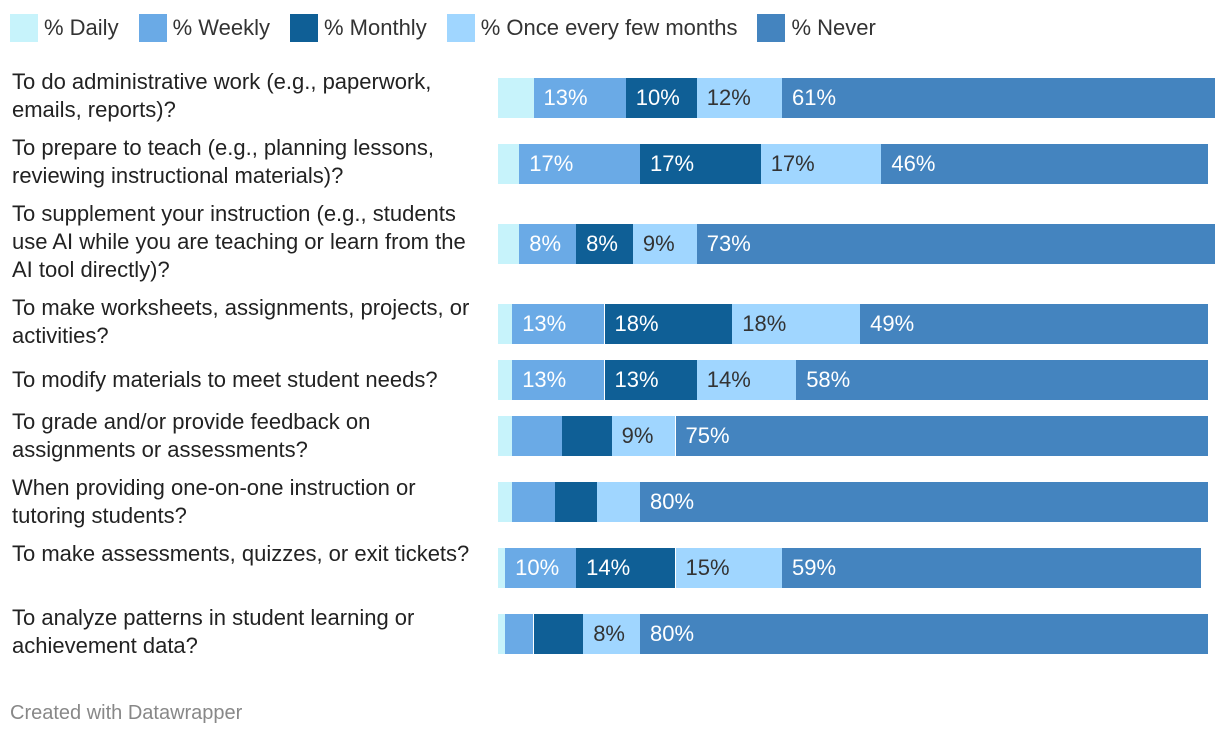 The width and height of the screenshot is (1220, 740). What do you see at coordinates (375, 27) in the screenshot?
I see `legend-label: % Monthly` at bounding box center [375, 27].